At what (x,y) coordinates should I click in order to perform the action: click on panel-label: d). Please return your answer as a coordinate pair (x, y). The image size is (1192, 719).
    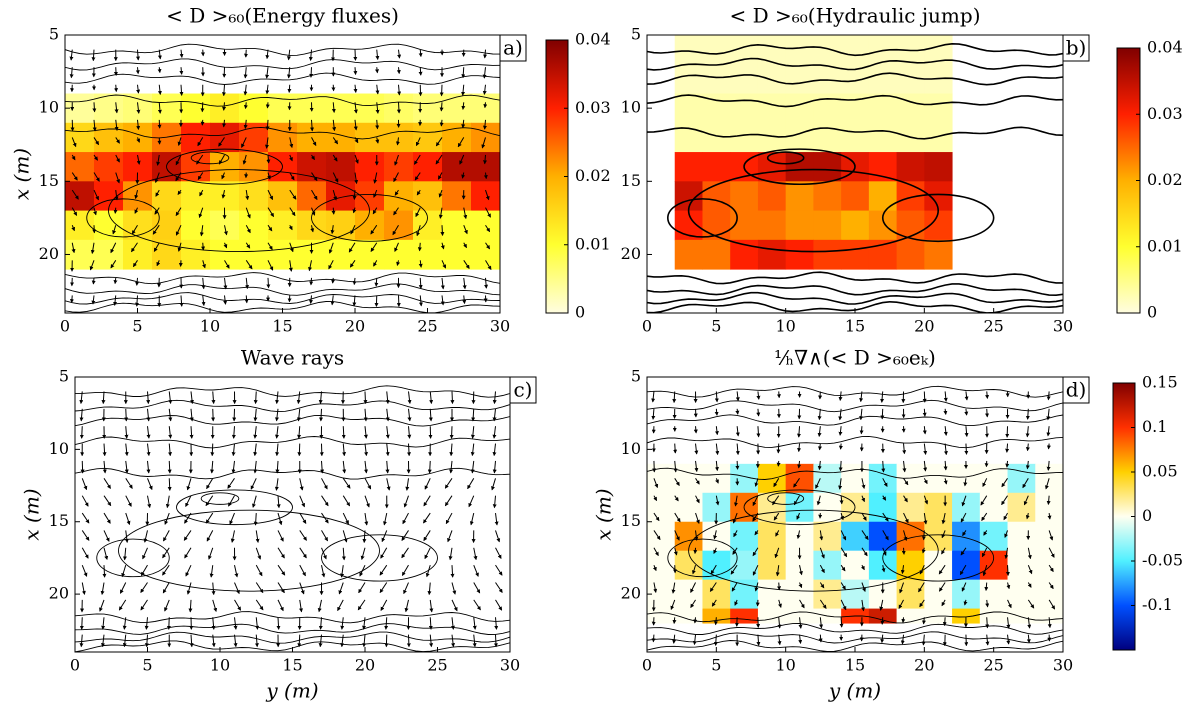
    Looking at the image, I should click on (1076, 390).